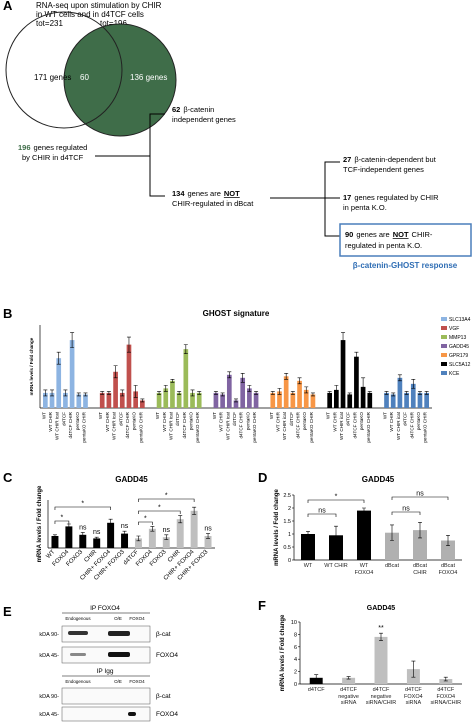 Image resolution: width=474 pixels, height=723 pixels. What do you see at coordinates (460, 365) in the screenshot?
I see `legend-label: SLC5A12` at bounding box center [460, 365].